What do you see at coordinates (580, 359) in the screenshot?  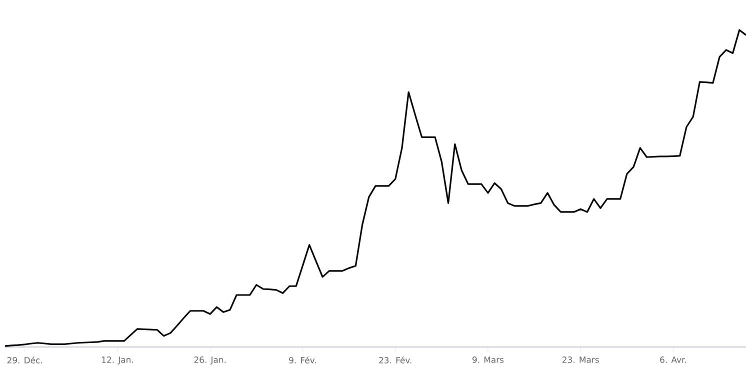 I see `x-tick-label: 23. Mars` at bounding box center [580, 359].